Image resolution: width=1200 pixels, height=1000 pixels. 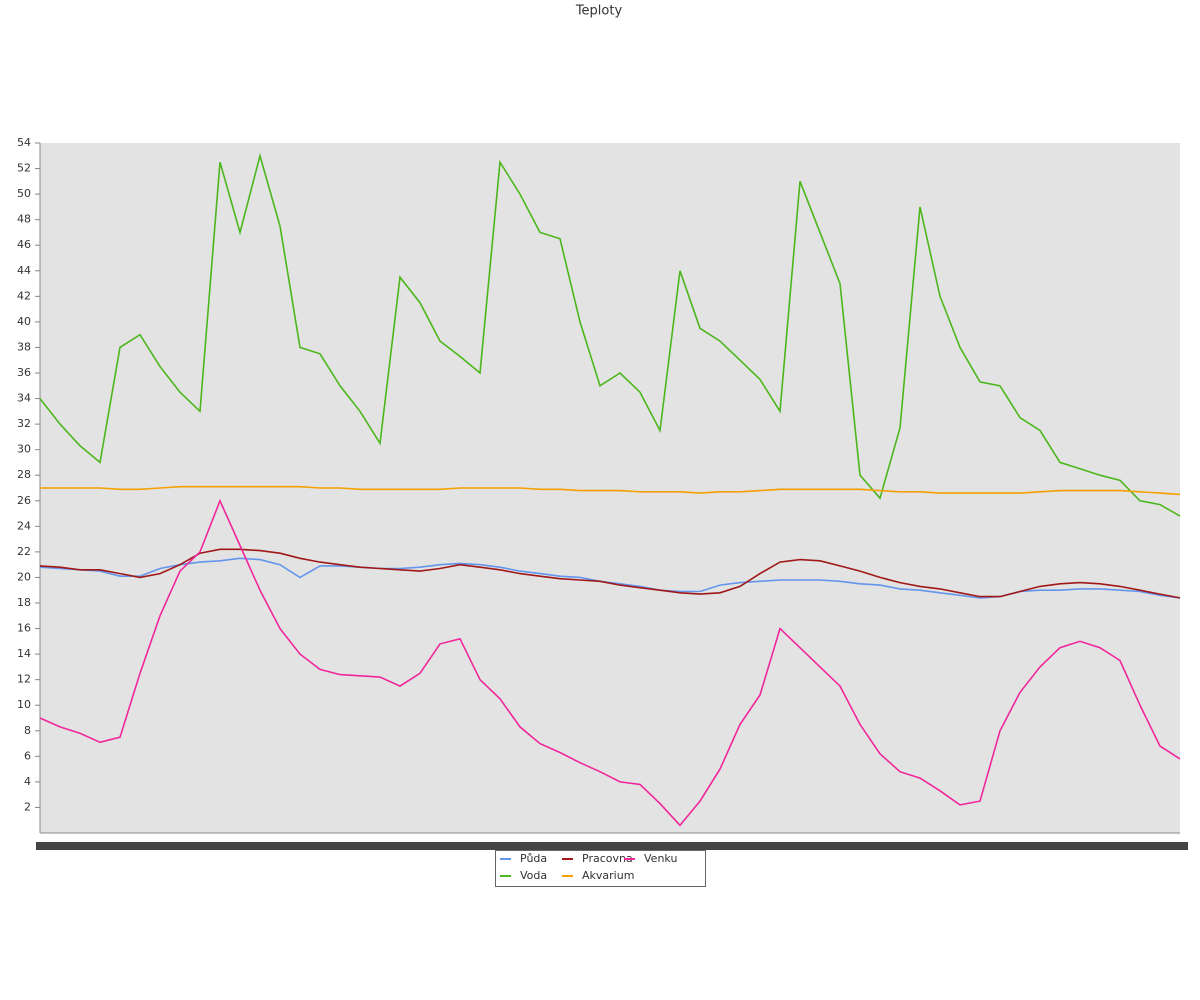 What do you see at coordinates (24, 346) in the screenshot?
I see `y-tick-label: 38` at bounding box center [24, 346].